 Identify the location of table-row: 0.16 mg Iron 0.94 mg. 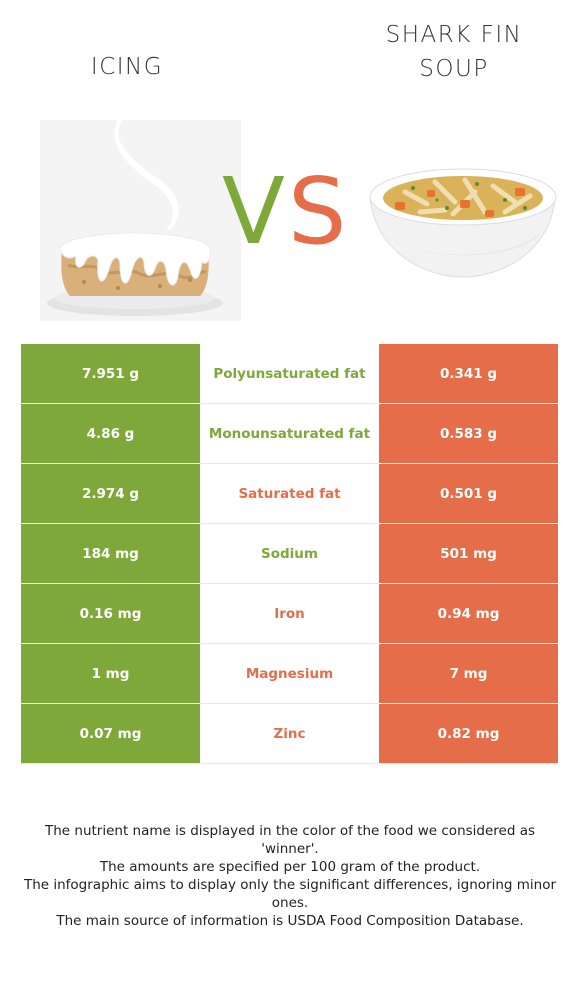
(289, 614).